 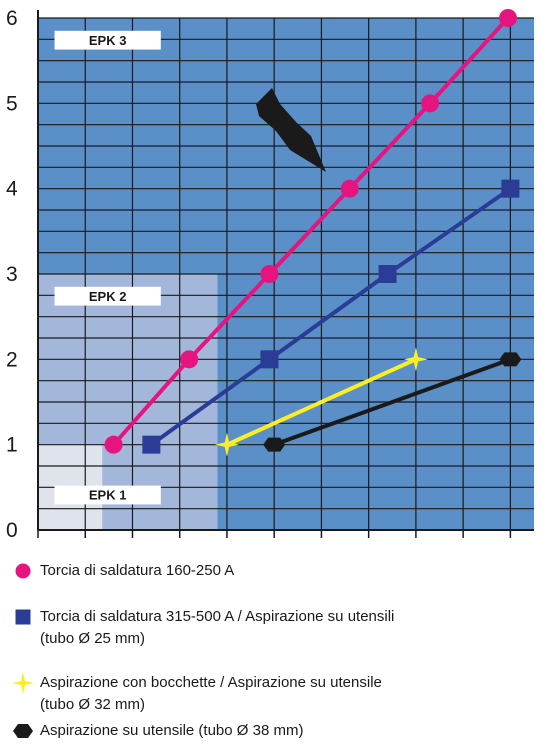 What do you see at coordinates (12, 103) in the screenshot?
I see `y-tick-label: 5` at bounding box center [12, 103].